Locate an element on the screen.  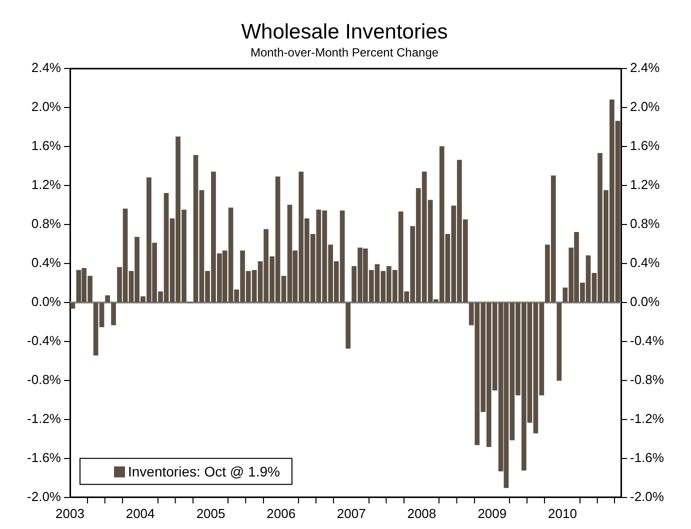
y2-tick-label: 2.4% is located at coordinates (645, 68).